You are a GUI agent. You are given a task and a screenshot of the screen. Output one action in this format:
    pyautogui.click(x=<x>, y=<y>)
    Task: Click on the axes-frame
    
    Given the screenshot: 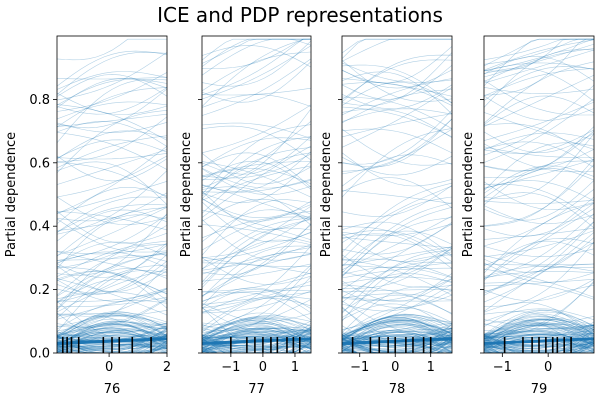 What is the action you would take?
    pyautogui.click(x=397, y=194)
    